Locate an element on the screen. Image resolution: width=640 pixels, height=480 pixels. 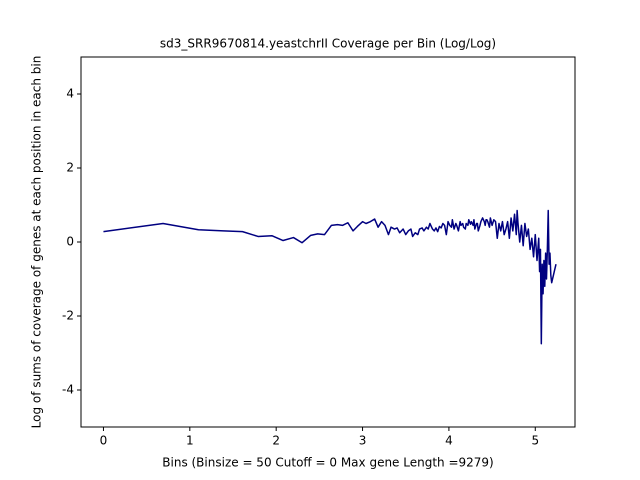
x-tick-label: 2 is located at coordinates (276, 441).